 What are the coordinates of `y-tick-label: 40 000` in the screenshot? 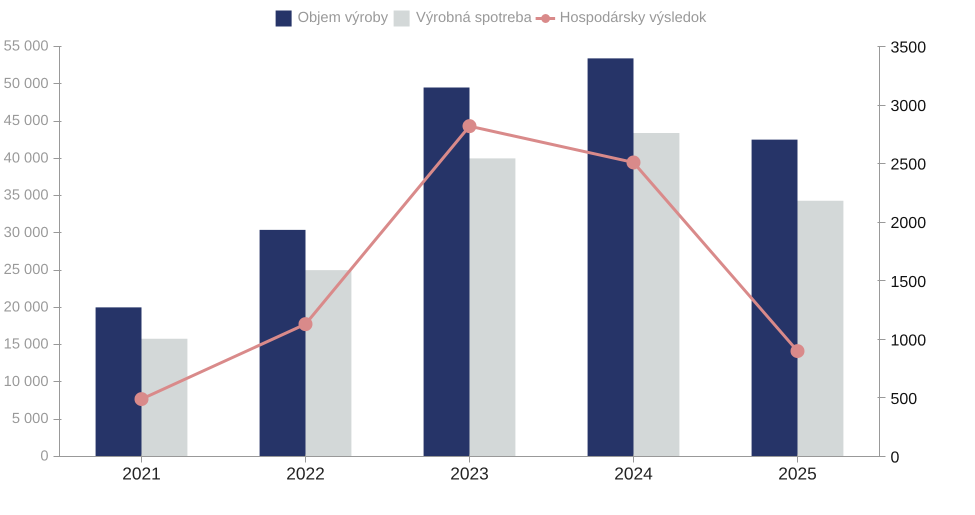 It's located at (26, 158).